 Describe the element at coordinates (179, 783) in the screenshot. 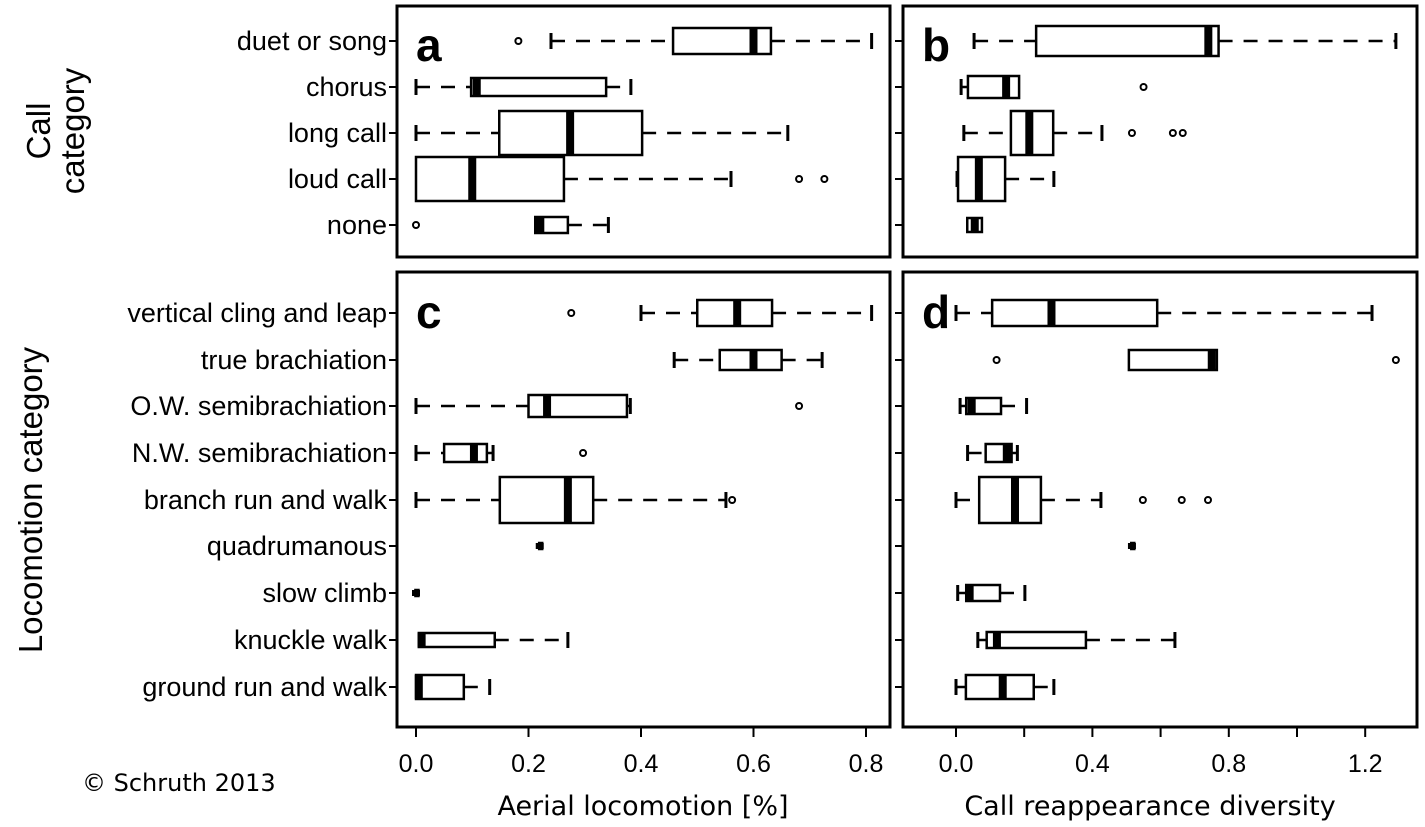

I see `copyright-notice: © Schruth 2013` at that location.